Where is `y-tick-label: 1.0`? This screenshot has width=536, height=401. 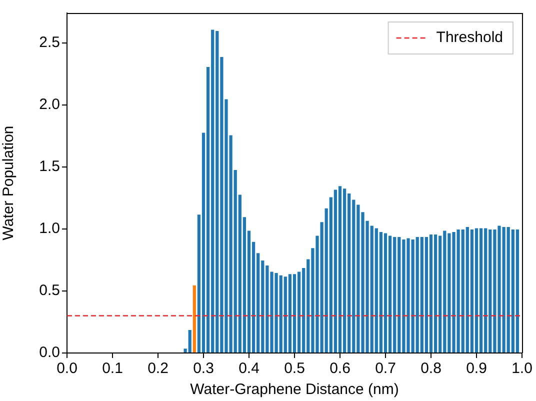 y-tick-label: 1.0 is located at coordinates (49, 229).